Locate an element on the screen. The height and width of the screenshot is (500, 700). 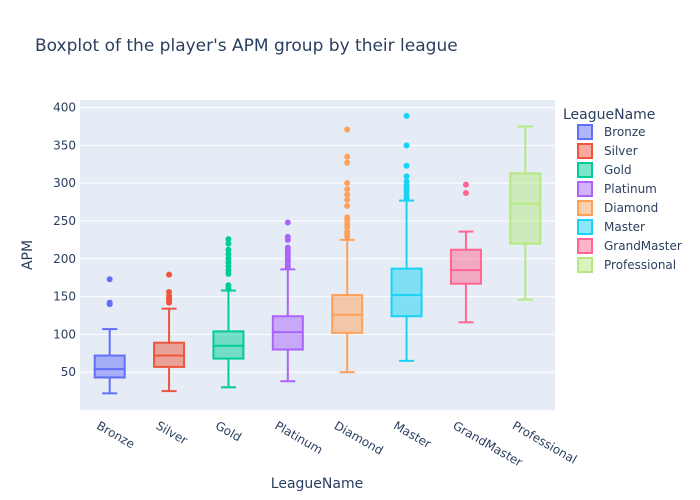
box-platinum is located at coordinates (287, 301).